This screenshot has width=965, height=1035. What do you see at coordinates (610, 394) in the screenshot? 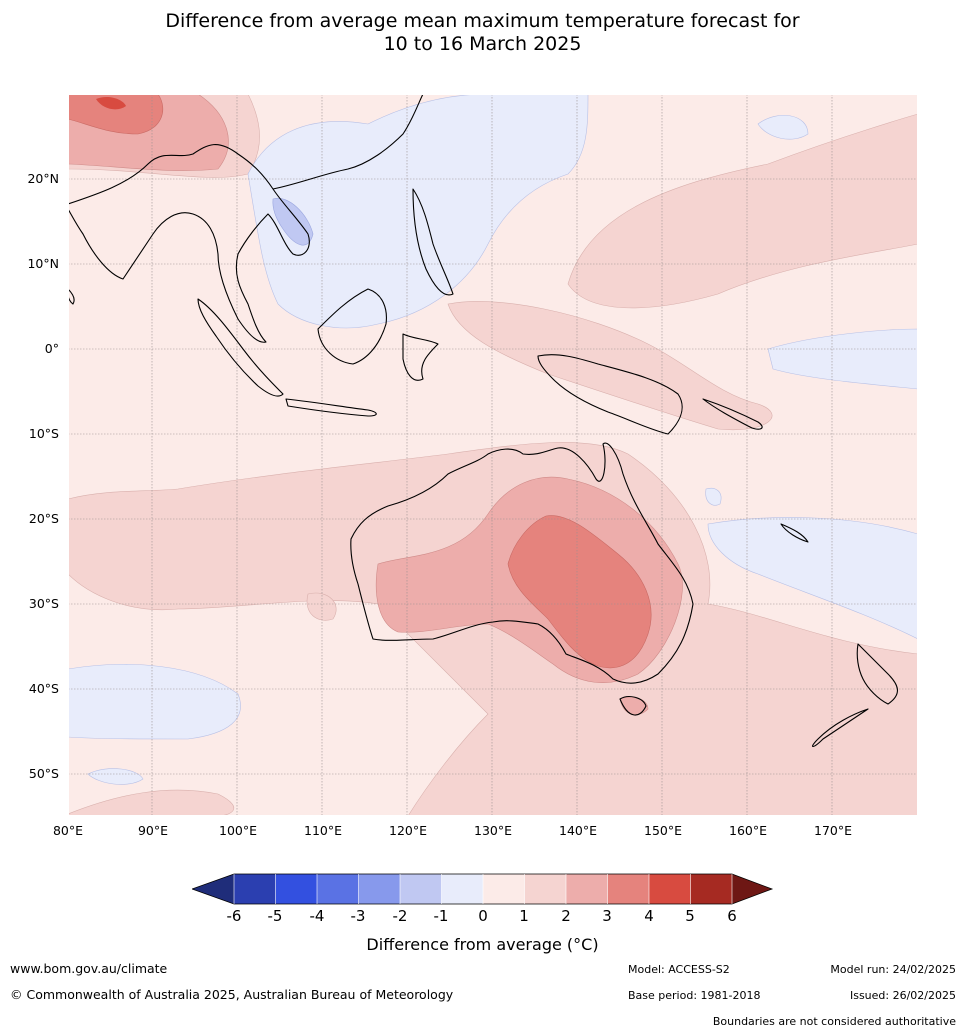
I see `new-guinea-coastline` at bounding box center [610, 394].